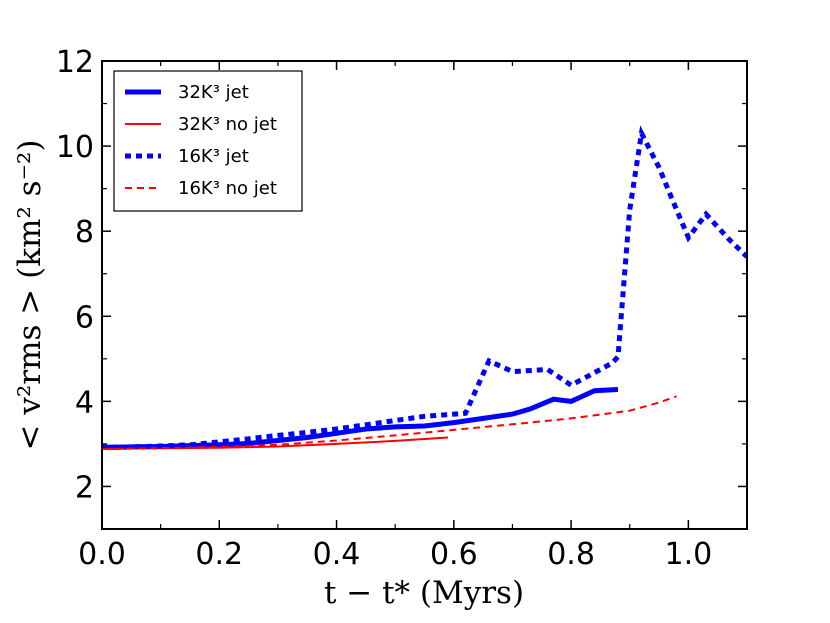  What do you see at coordinates (689, 554) in the screenshot?
I see `x-tick-label: 1.0` at bounding box center [689, 554].